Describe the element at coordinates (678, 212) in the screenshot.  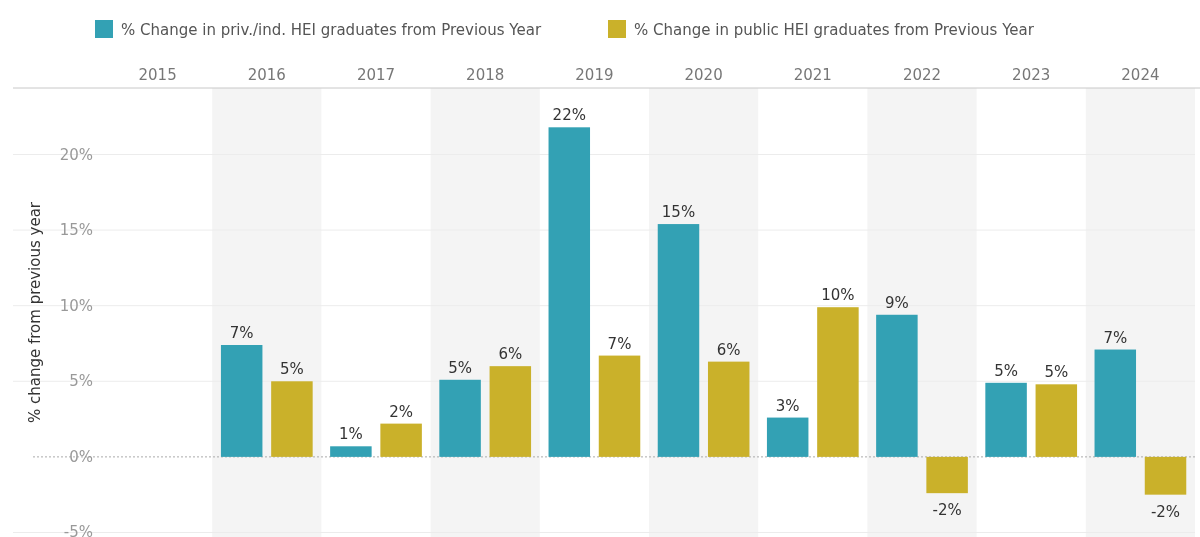
I see `data-label: 15%` at that location.